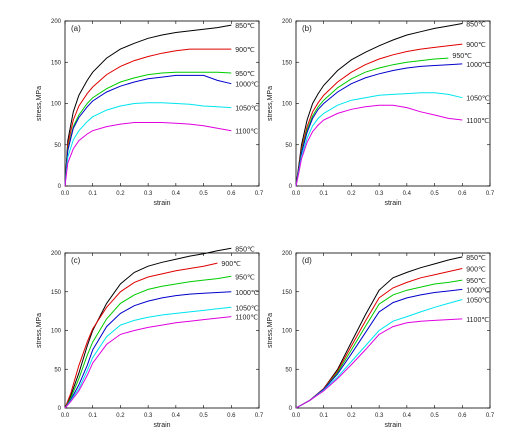 Image resolution: width=531 pixels, height=439 pixels. What do you see at coordinates (307, 260) in the screenshot?
I see `panel-label: (d)` at bounding box center [307, 260].